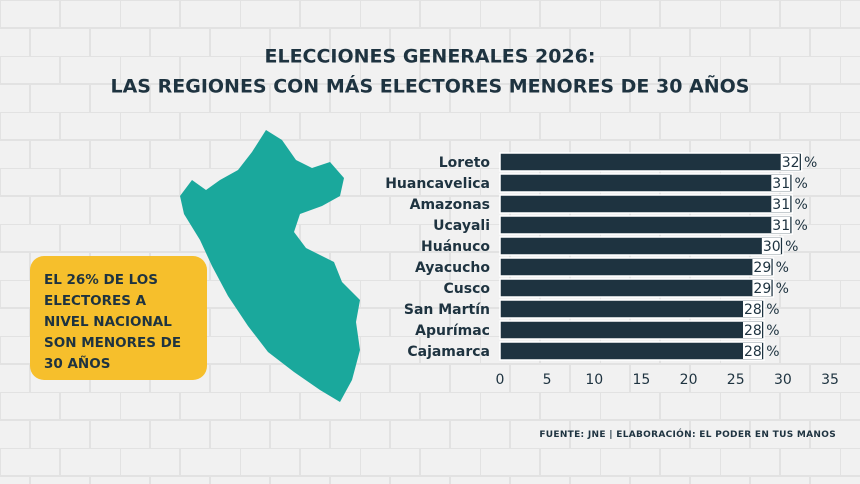 This screenshot has width=860, height=484. Describe the element at coordinates (270, 266) in the screenshot. I see `peru-map` at that location.